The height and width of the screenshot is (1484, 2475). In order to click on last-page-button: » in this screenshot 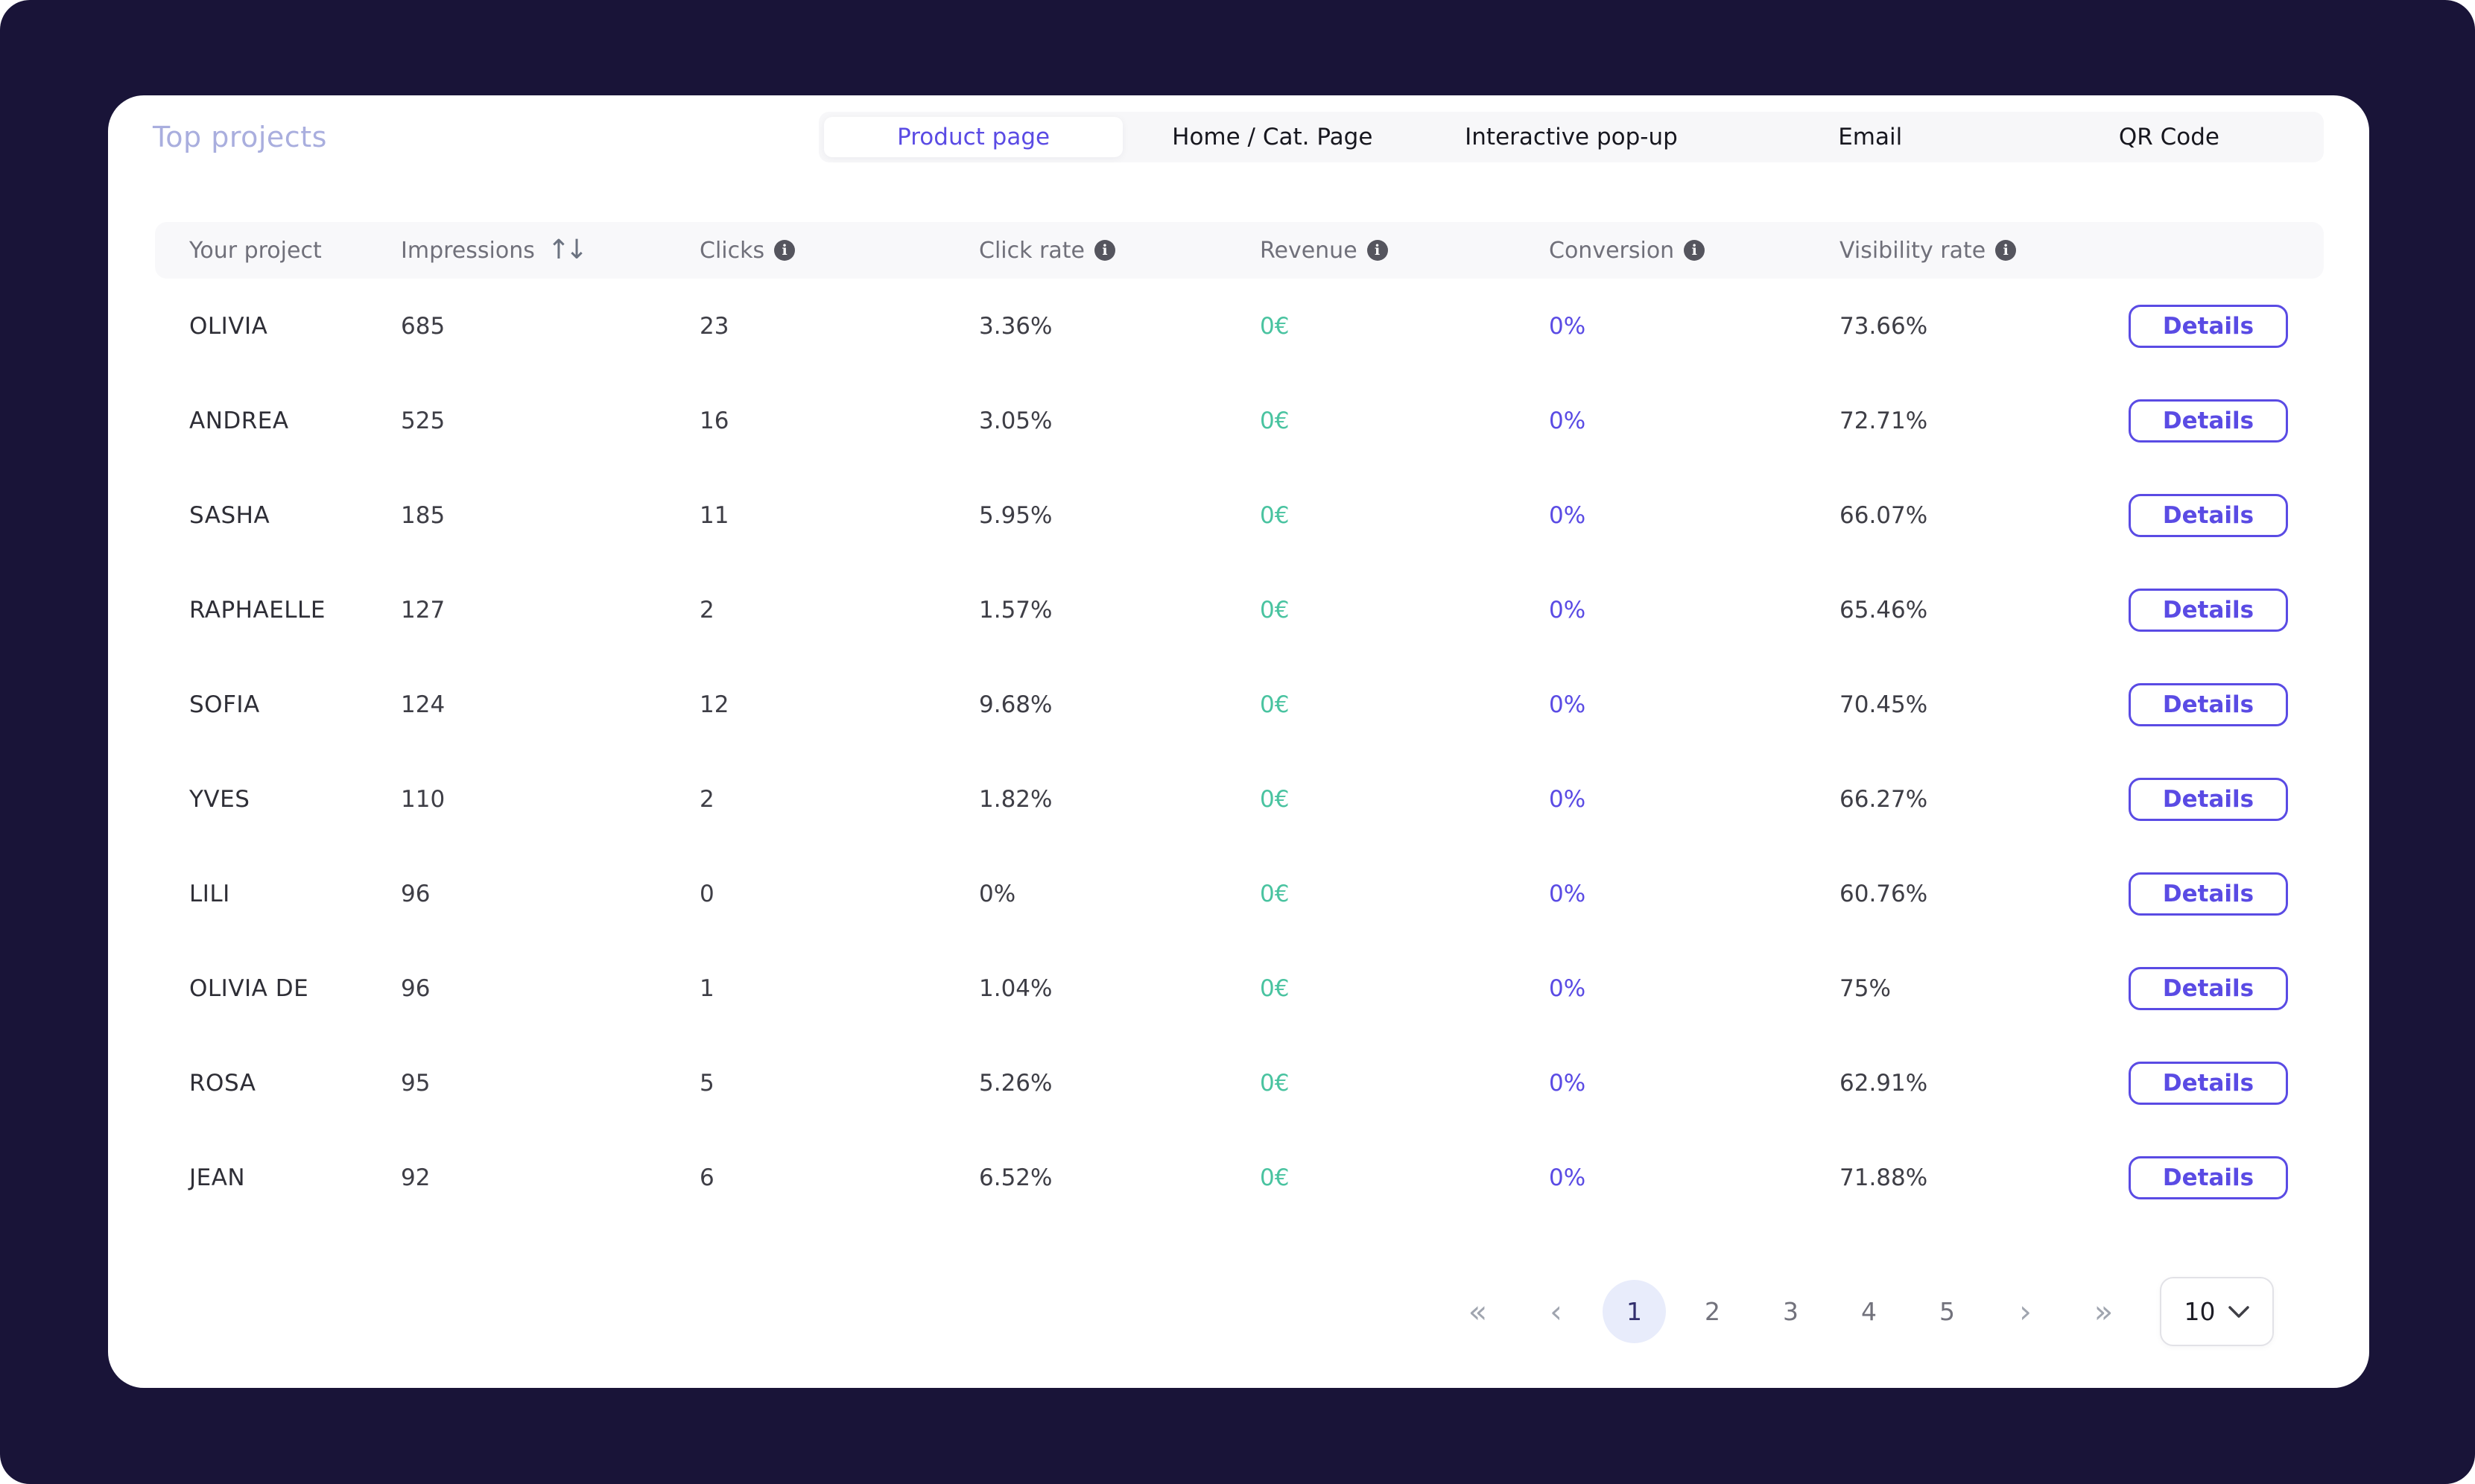, I will do `click(2104, 1312)`.